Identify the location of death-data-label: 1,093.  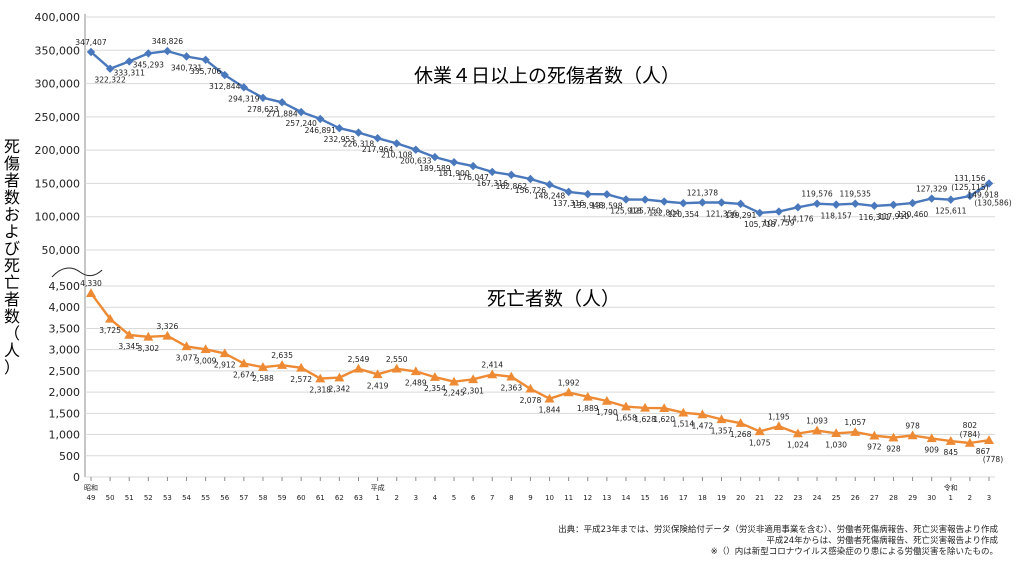
(817, 421).